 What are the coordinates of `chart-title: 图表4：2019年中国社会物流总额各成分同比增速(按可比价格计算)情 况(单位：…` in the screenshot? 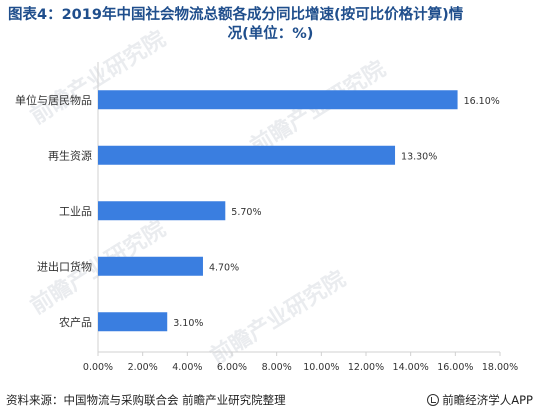 It's located at (270, 25).